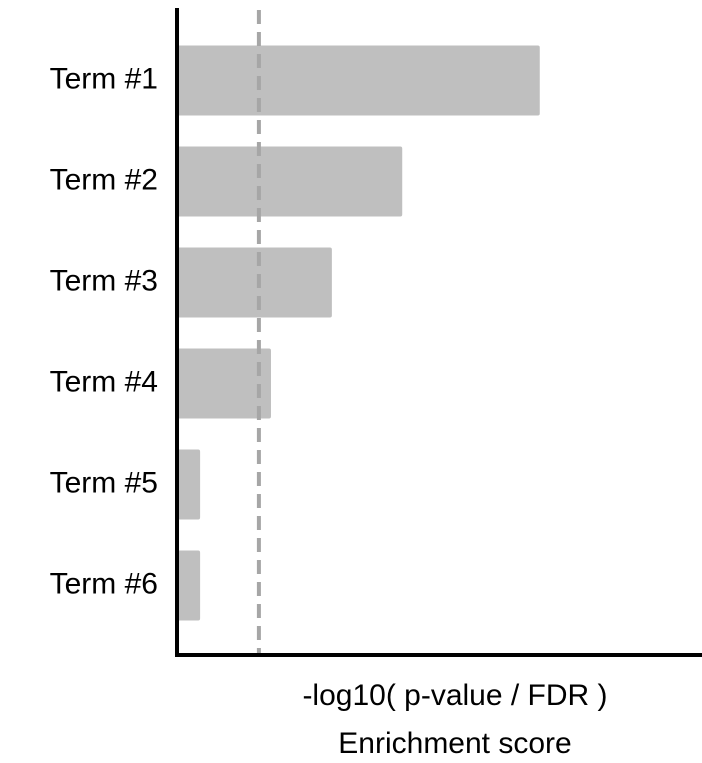 This screenshot has width=702, height=763. What do you see at coordinates (104, 583) in the screenshot?
I see `y-tick-label: Term #6` at bounding box center [104, 583].